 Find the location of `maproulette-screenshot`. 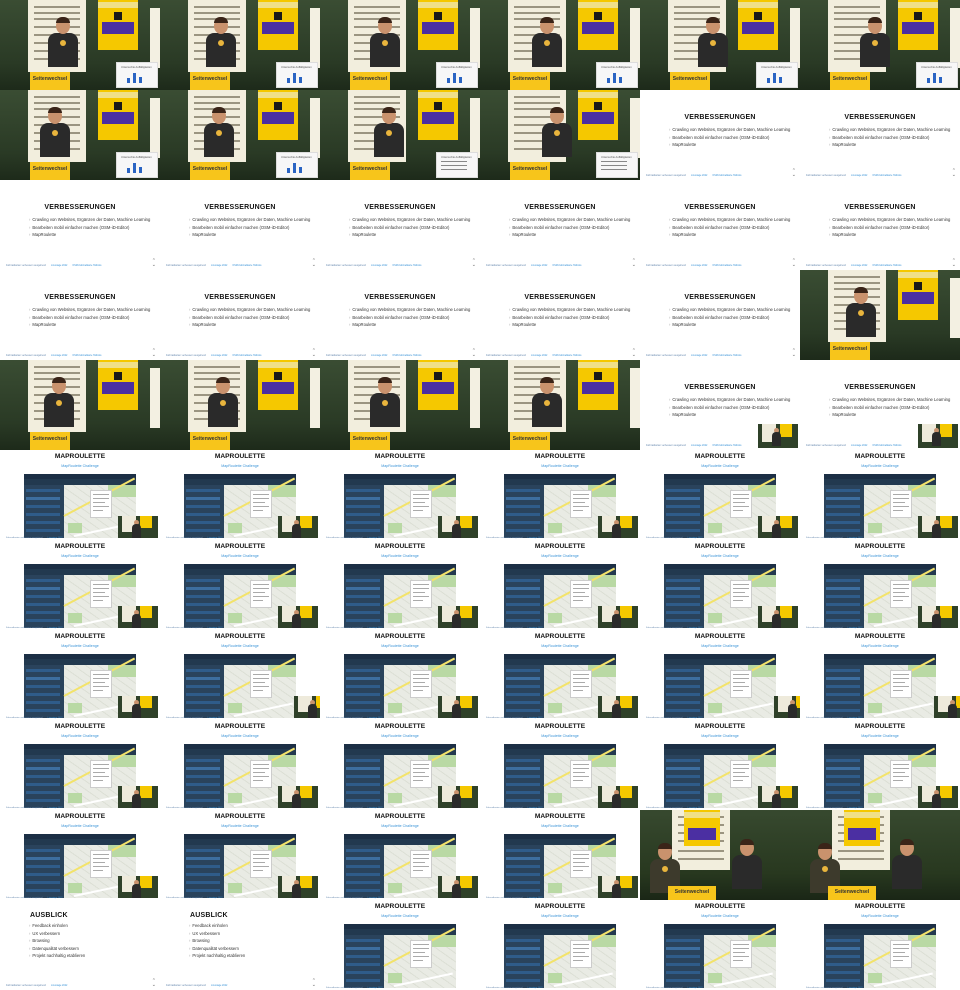

maproulette-screenshot is located at coordinates (400, 596).